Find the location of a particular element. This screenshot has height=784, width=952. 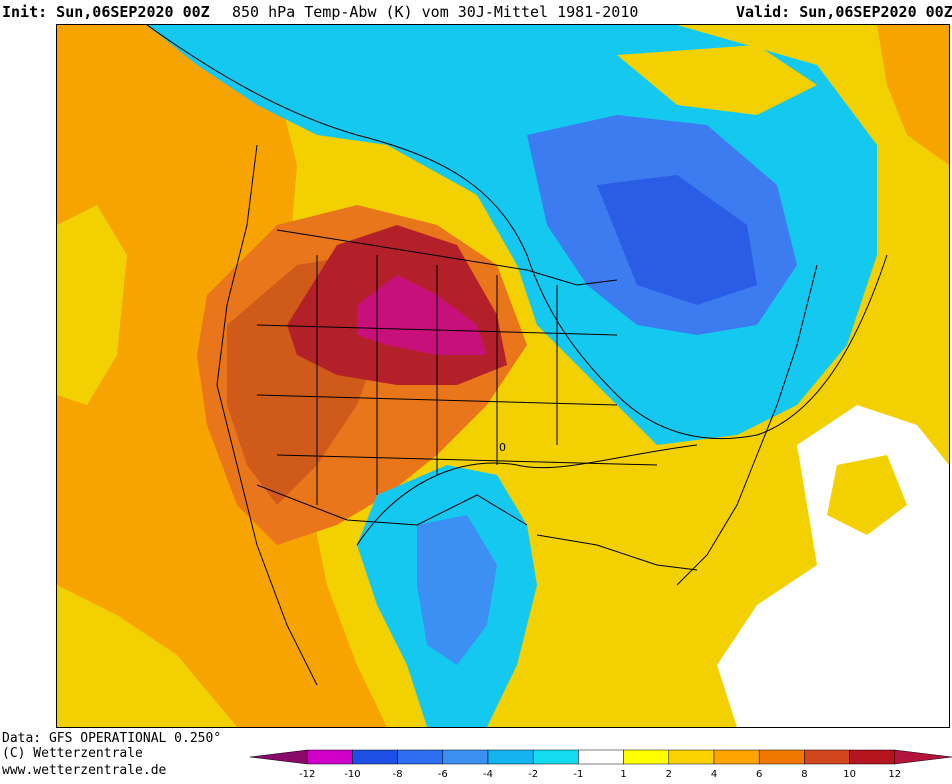

colorbar-tick-label: 1 is located at coordinates (623, 774).